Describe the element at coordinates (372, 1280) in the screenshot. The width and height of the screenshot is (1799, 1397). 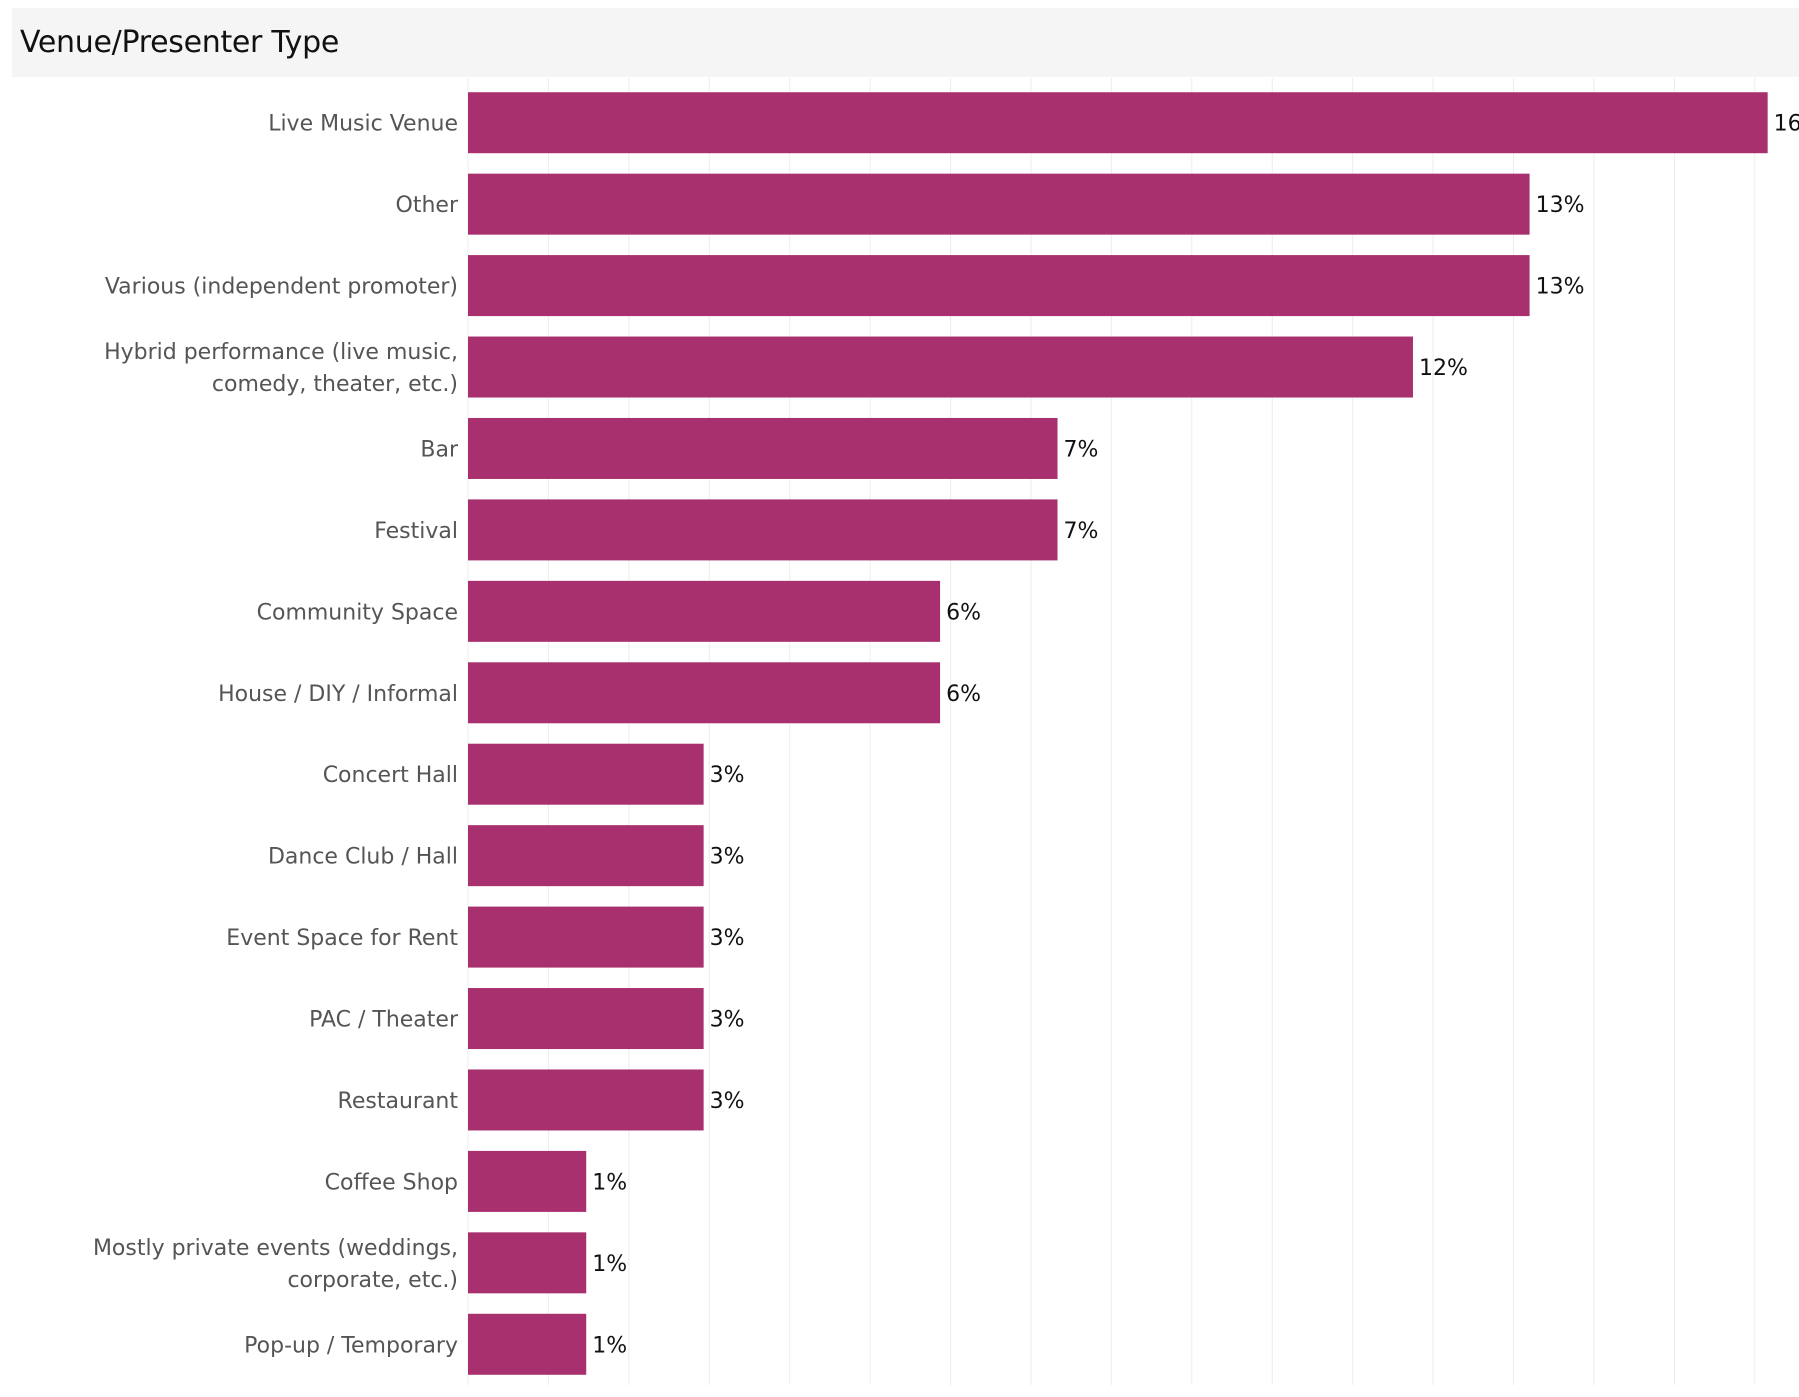
I see `category-label: corporate, etc.)` at that location.